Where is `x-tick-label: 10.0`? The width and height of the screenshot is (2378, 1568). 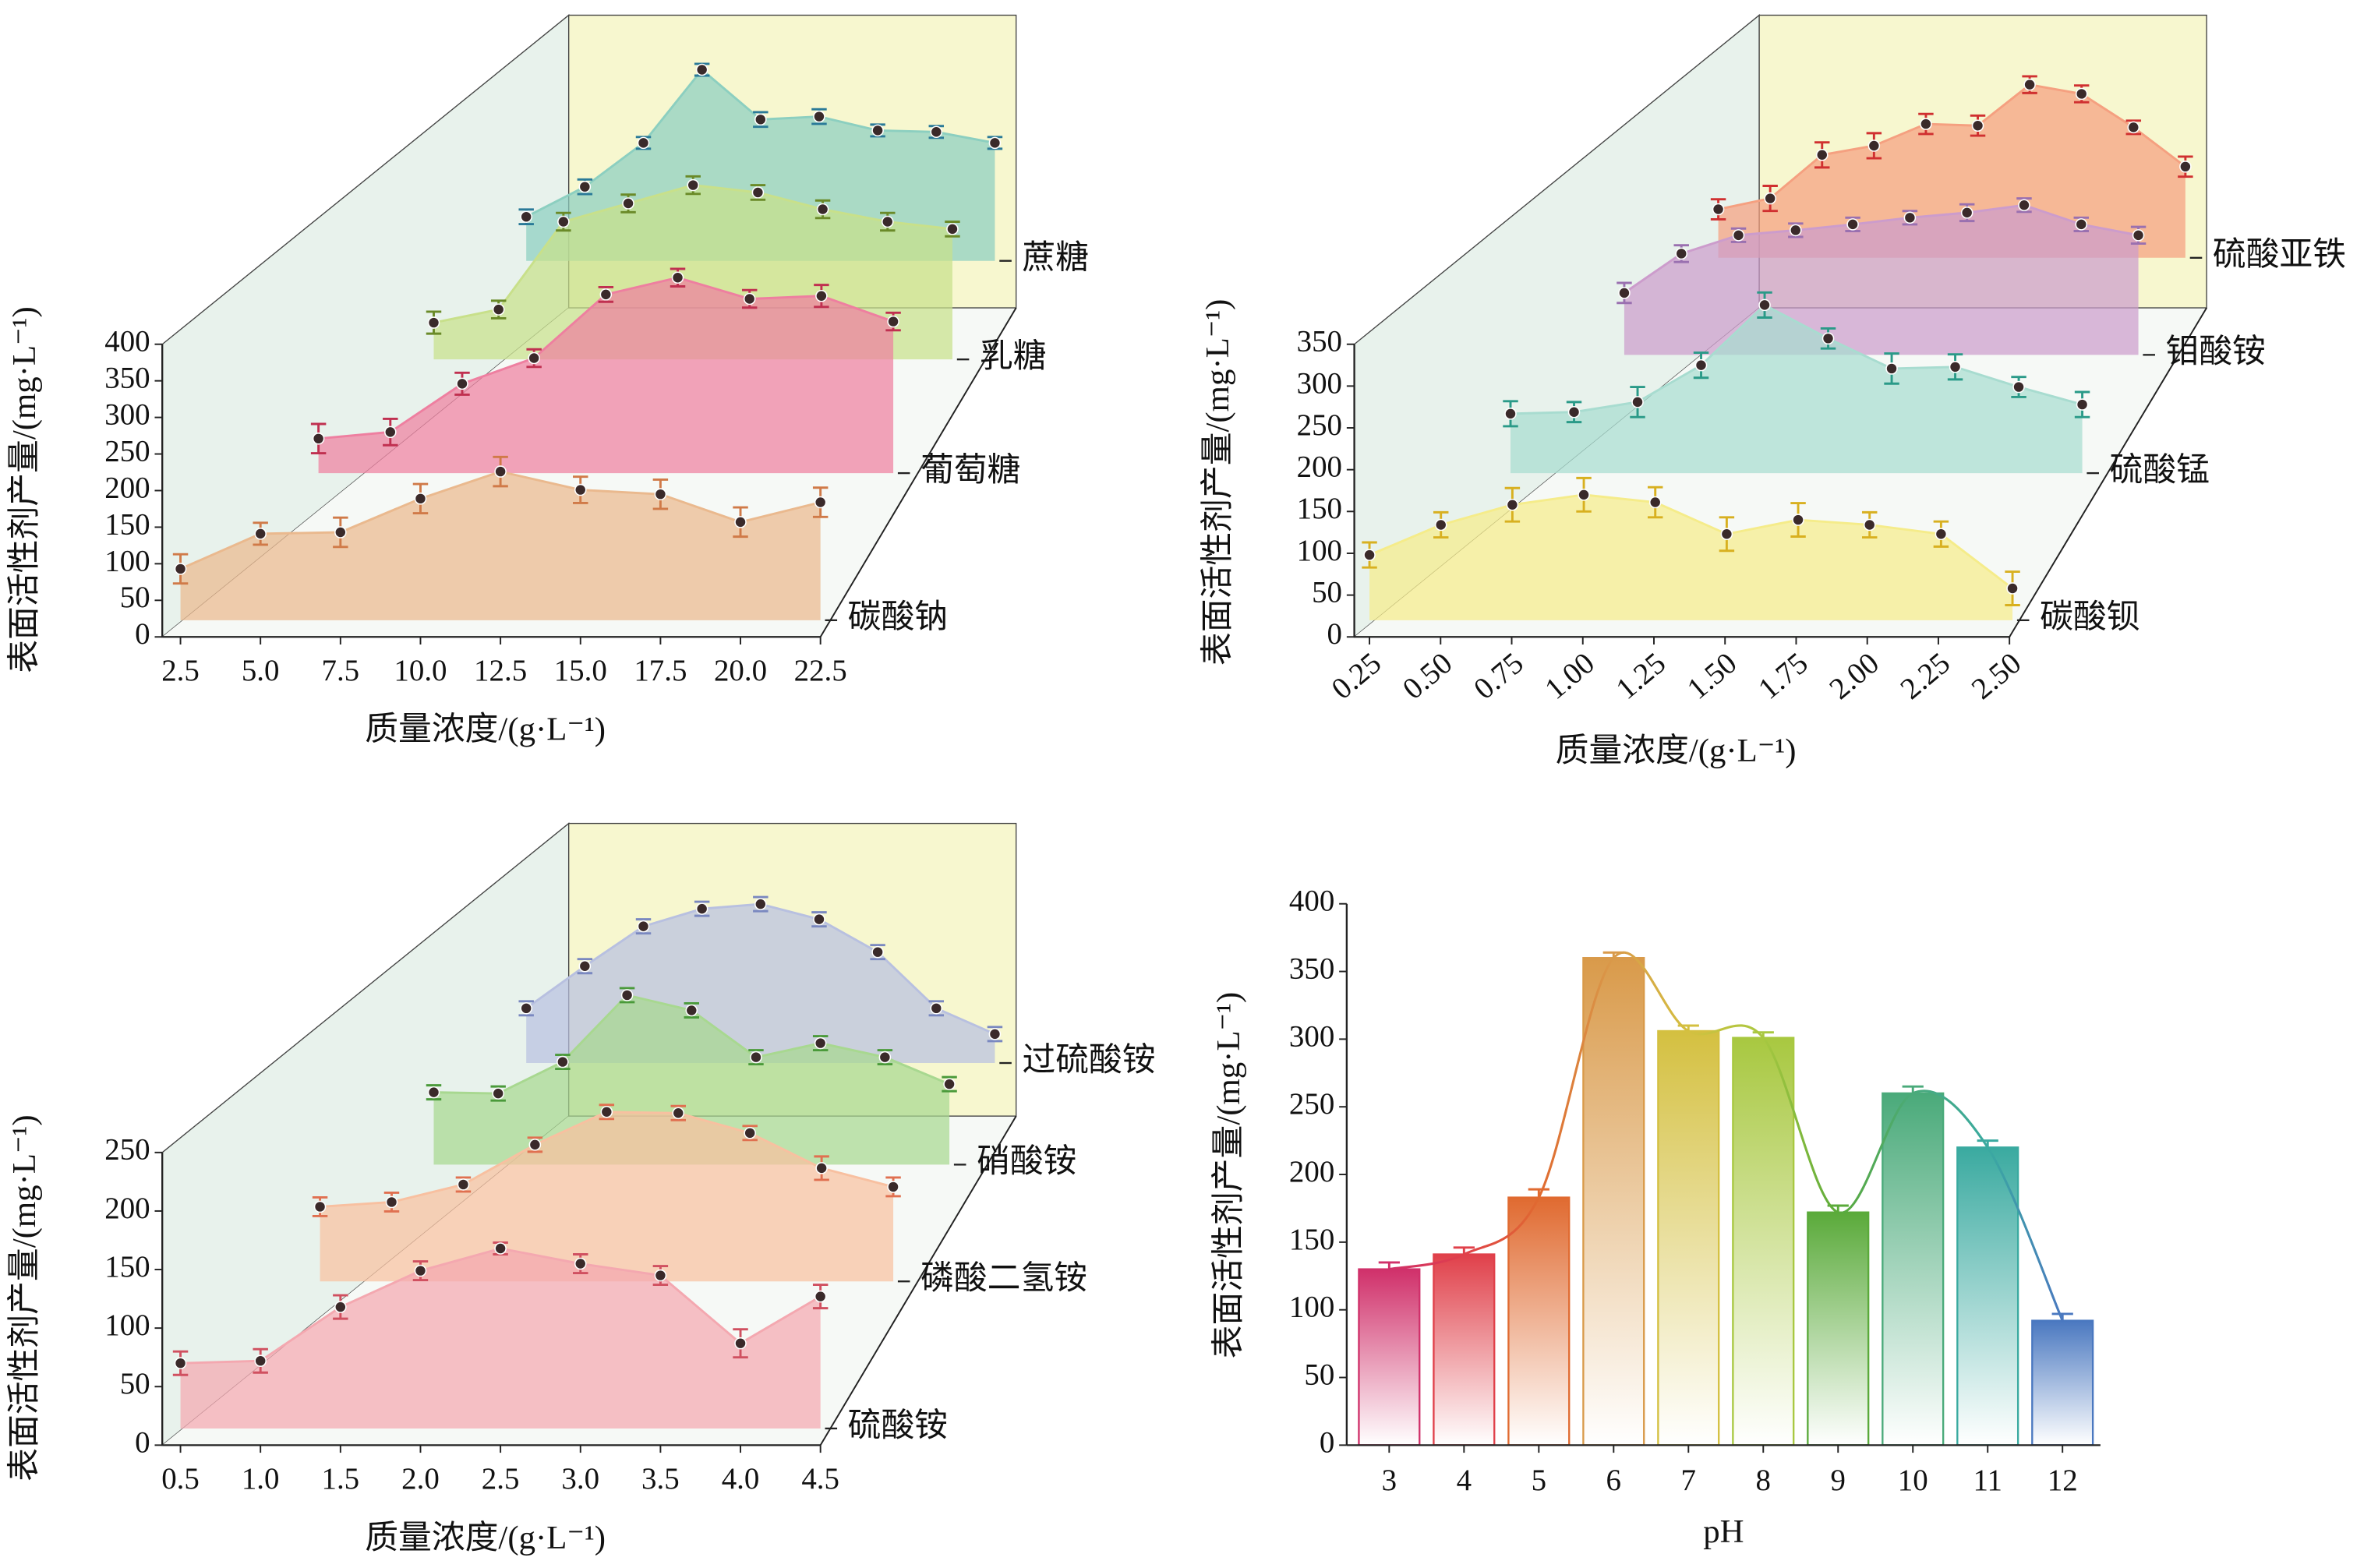 x-tick-label: 10.0 is located at coordinates (420, 670).